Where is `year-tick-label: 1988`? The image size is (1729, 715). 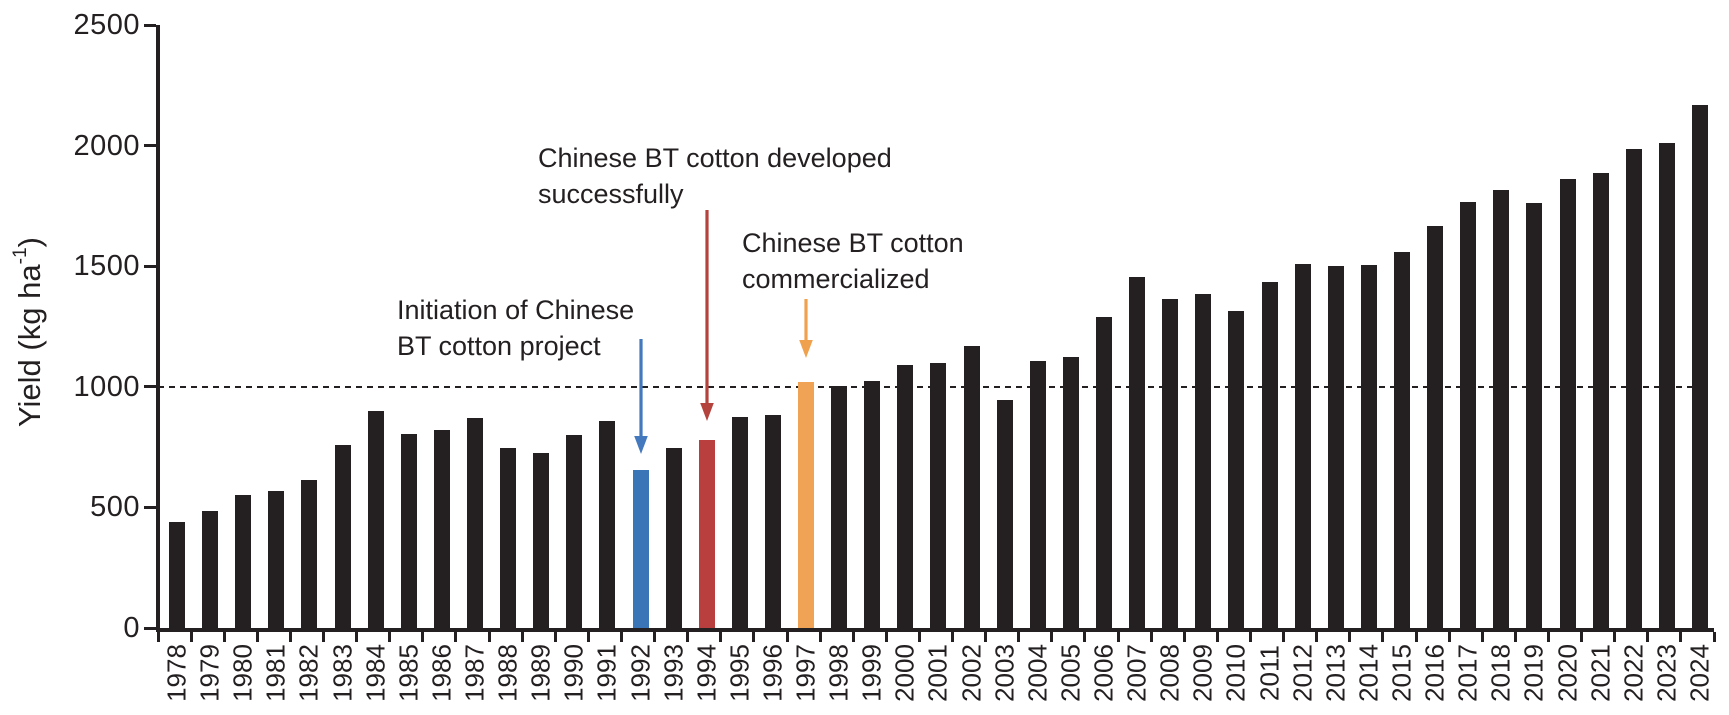
year-tick-label: 1988 is located at coordinates (507, 673).